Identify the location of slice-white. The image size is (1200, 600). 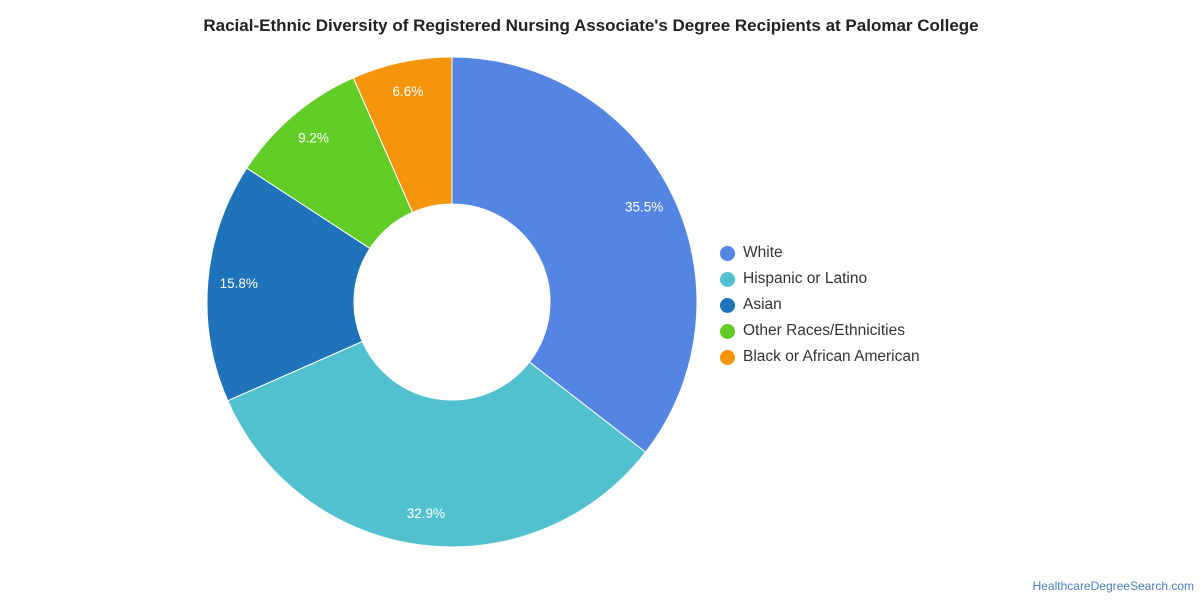
(574, 254).